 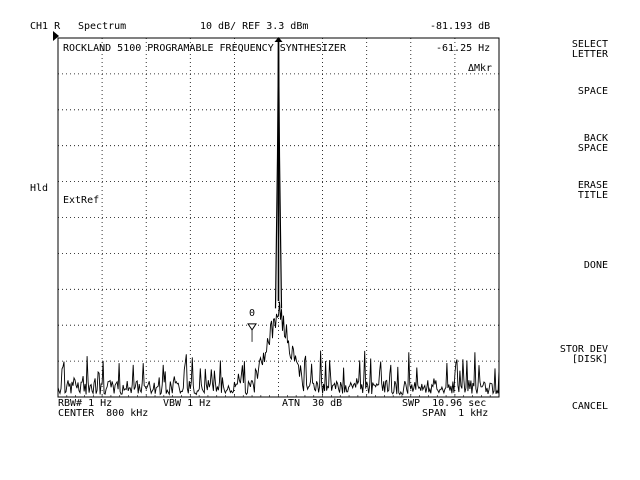 What do you see at coordinates (56, 36) in the screenshot?
I see `channel-pointer-icon` at bounding box center [56, 36].